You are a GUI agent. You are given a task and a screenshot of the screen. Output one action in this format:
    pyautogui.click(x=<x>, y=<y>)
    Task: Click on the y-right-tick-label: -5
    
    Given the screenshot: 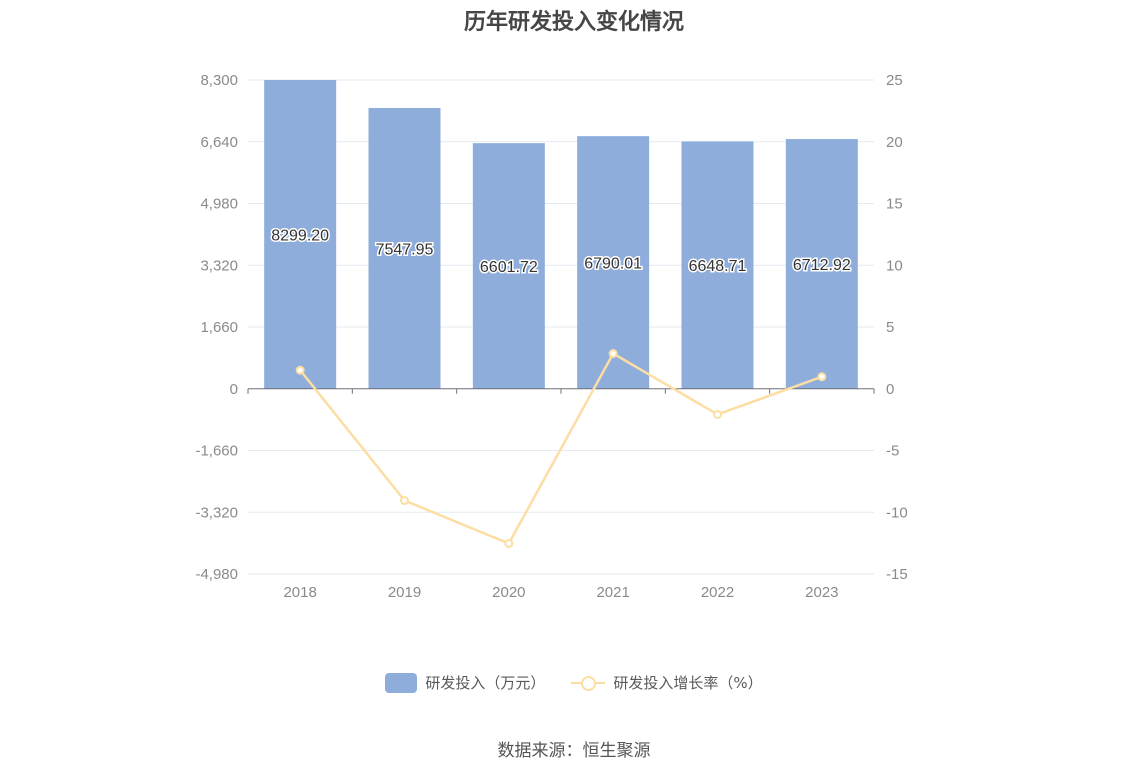 What is the action you would take?
    pyautogui.click(x=892, y=451)
    